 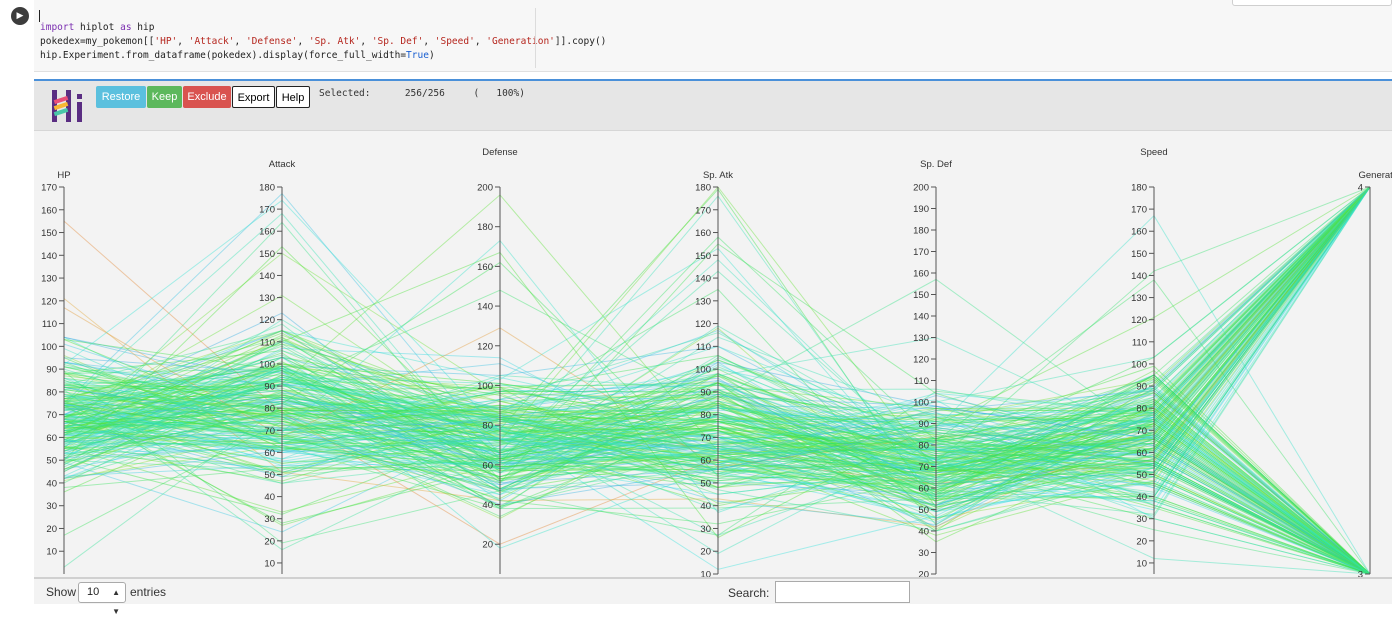 What do you see at coordinates (1375, 175) in the screenshot?
I see `axis-title: Generation` at bounding box center [1375, 175].